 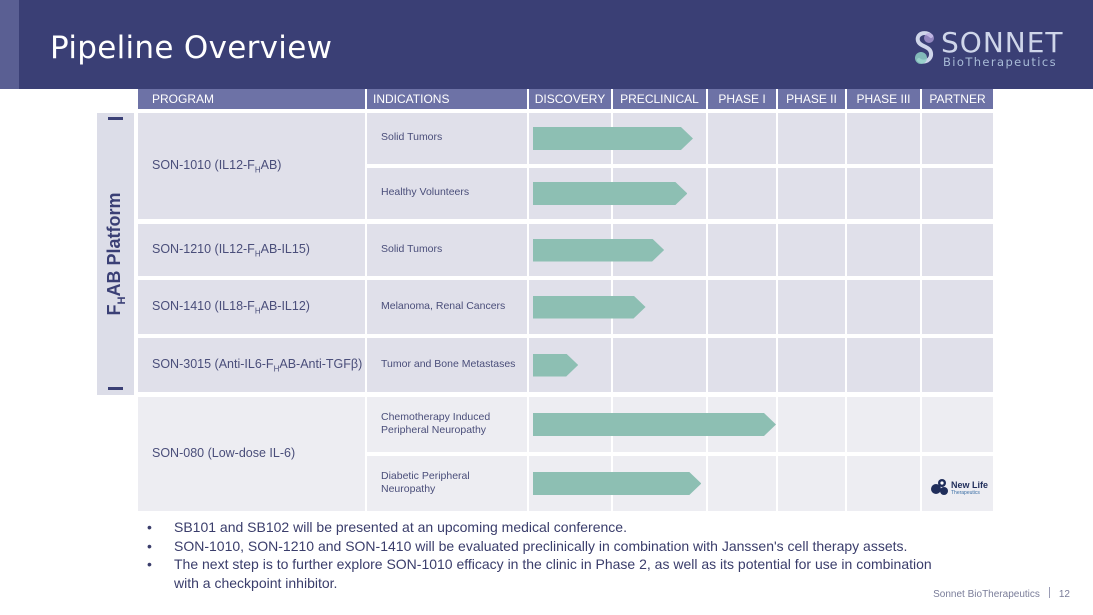 I want to click on logo-tagline: BioTherapeutics, so click(x=1000, y=62).